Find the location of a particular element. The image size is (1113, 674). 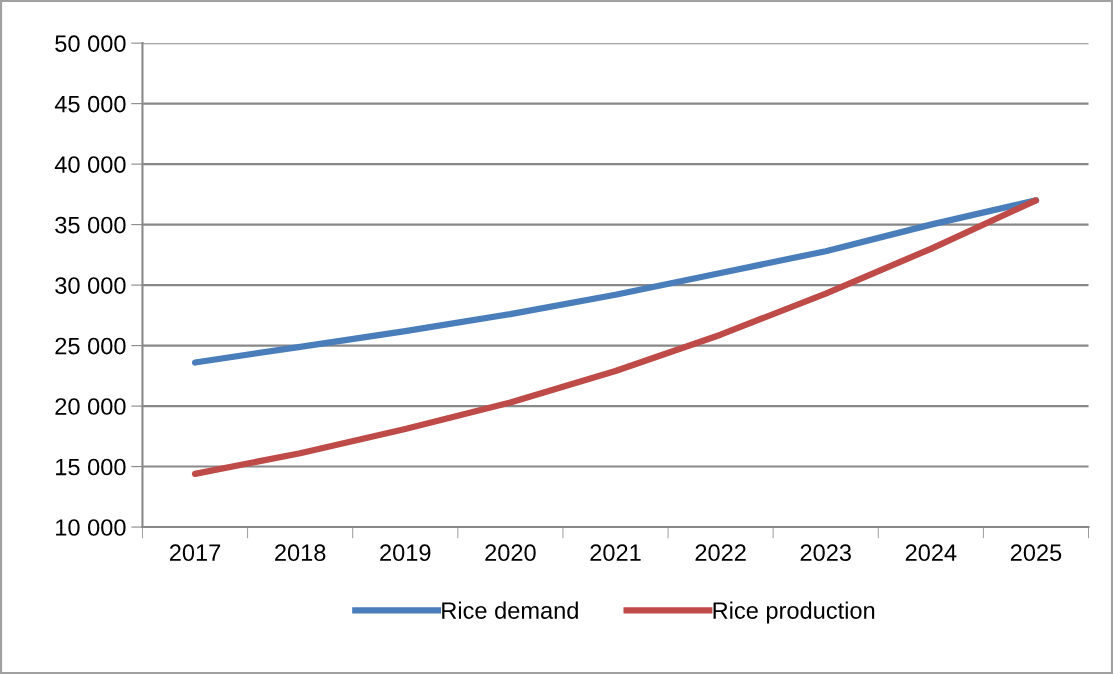

x-tick-label: 2024 is located at coordinates (931, 553).